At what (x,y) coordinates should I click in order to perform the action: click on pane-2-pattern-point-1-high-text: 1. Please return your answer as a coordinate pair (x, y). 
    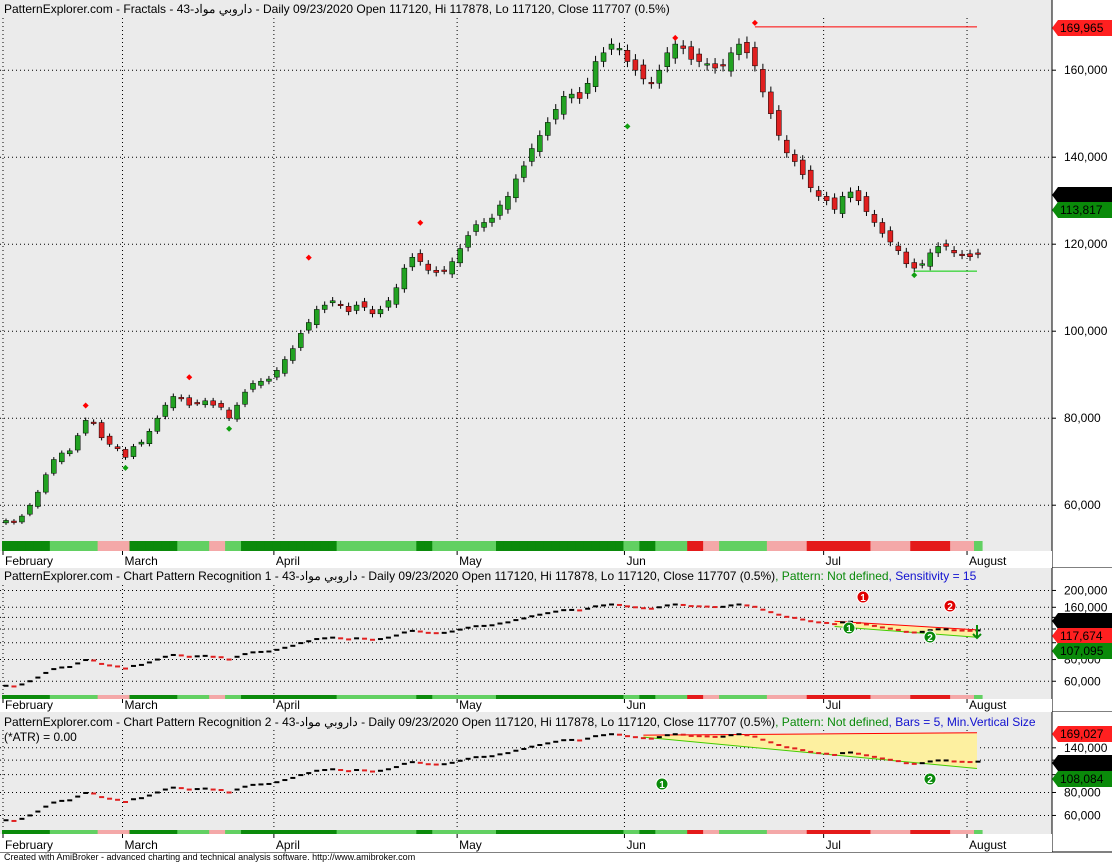
    Looking at the image, I should click on (863, 598).